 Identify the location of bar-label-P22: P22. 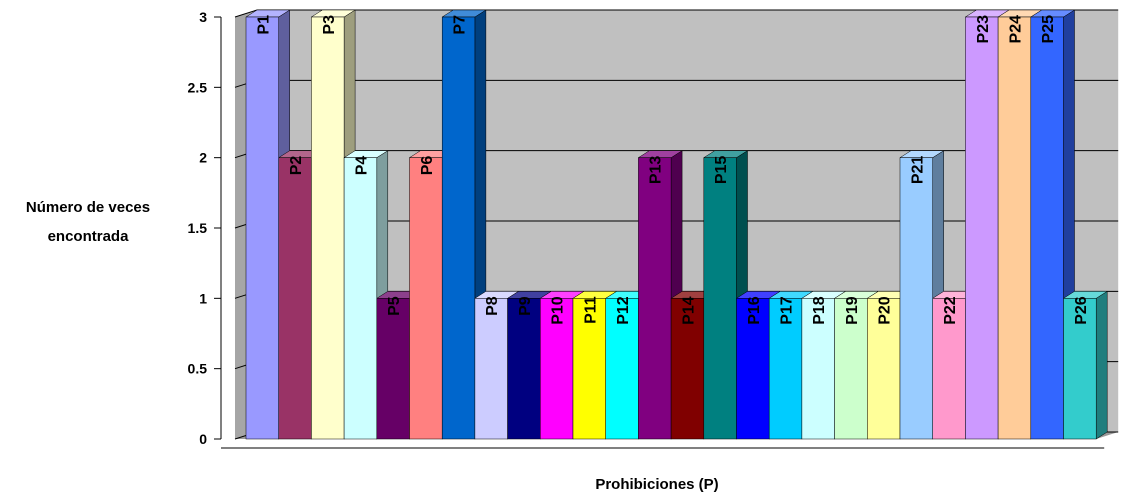
(950, 310).